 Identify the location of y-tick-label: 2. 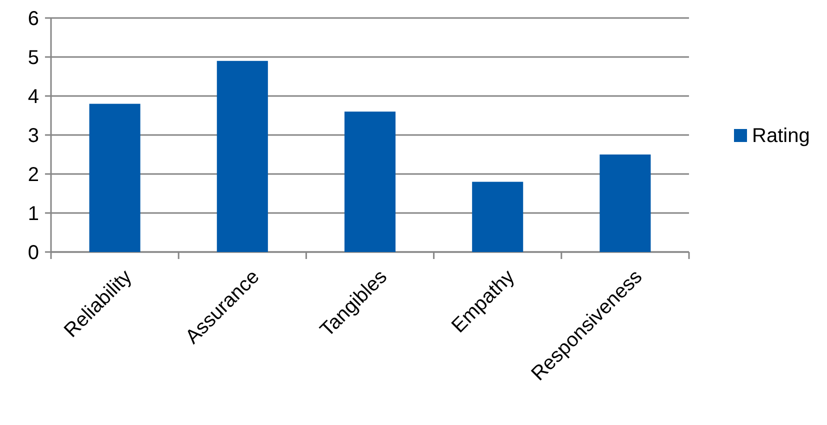
(33, 175).